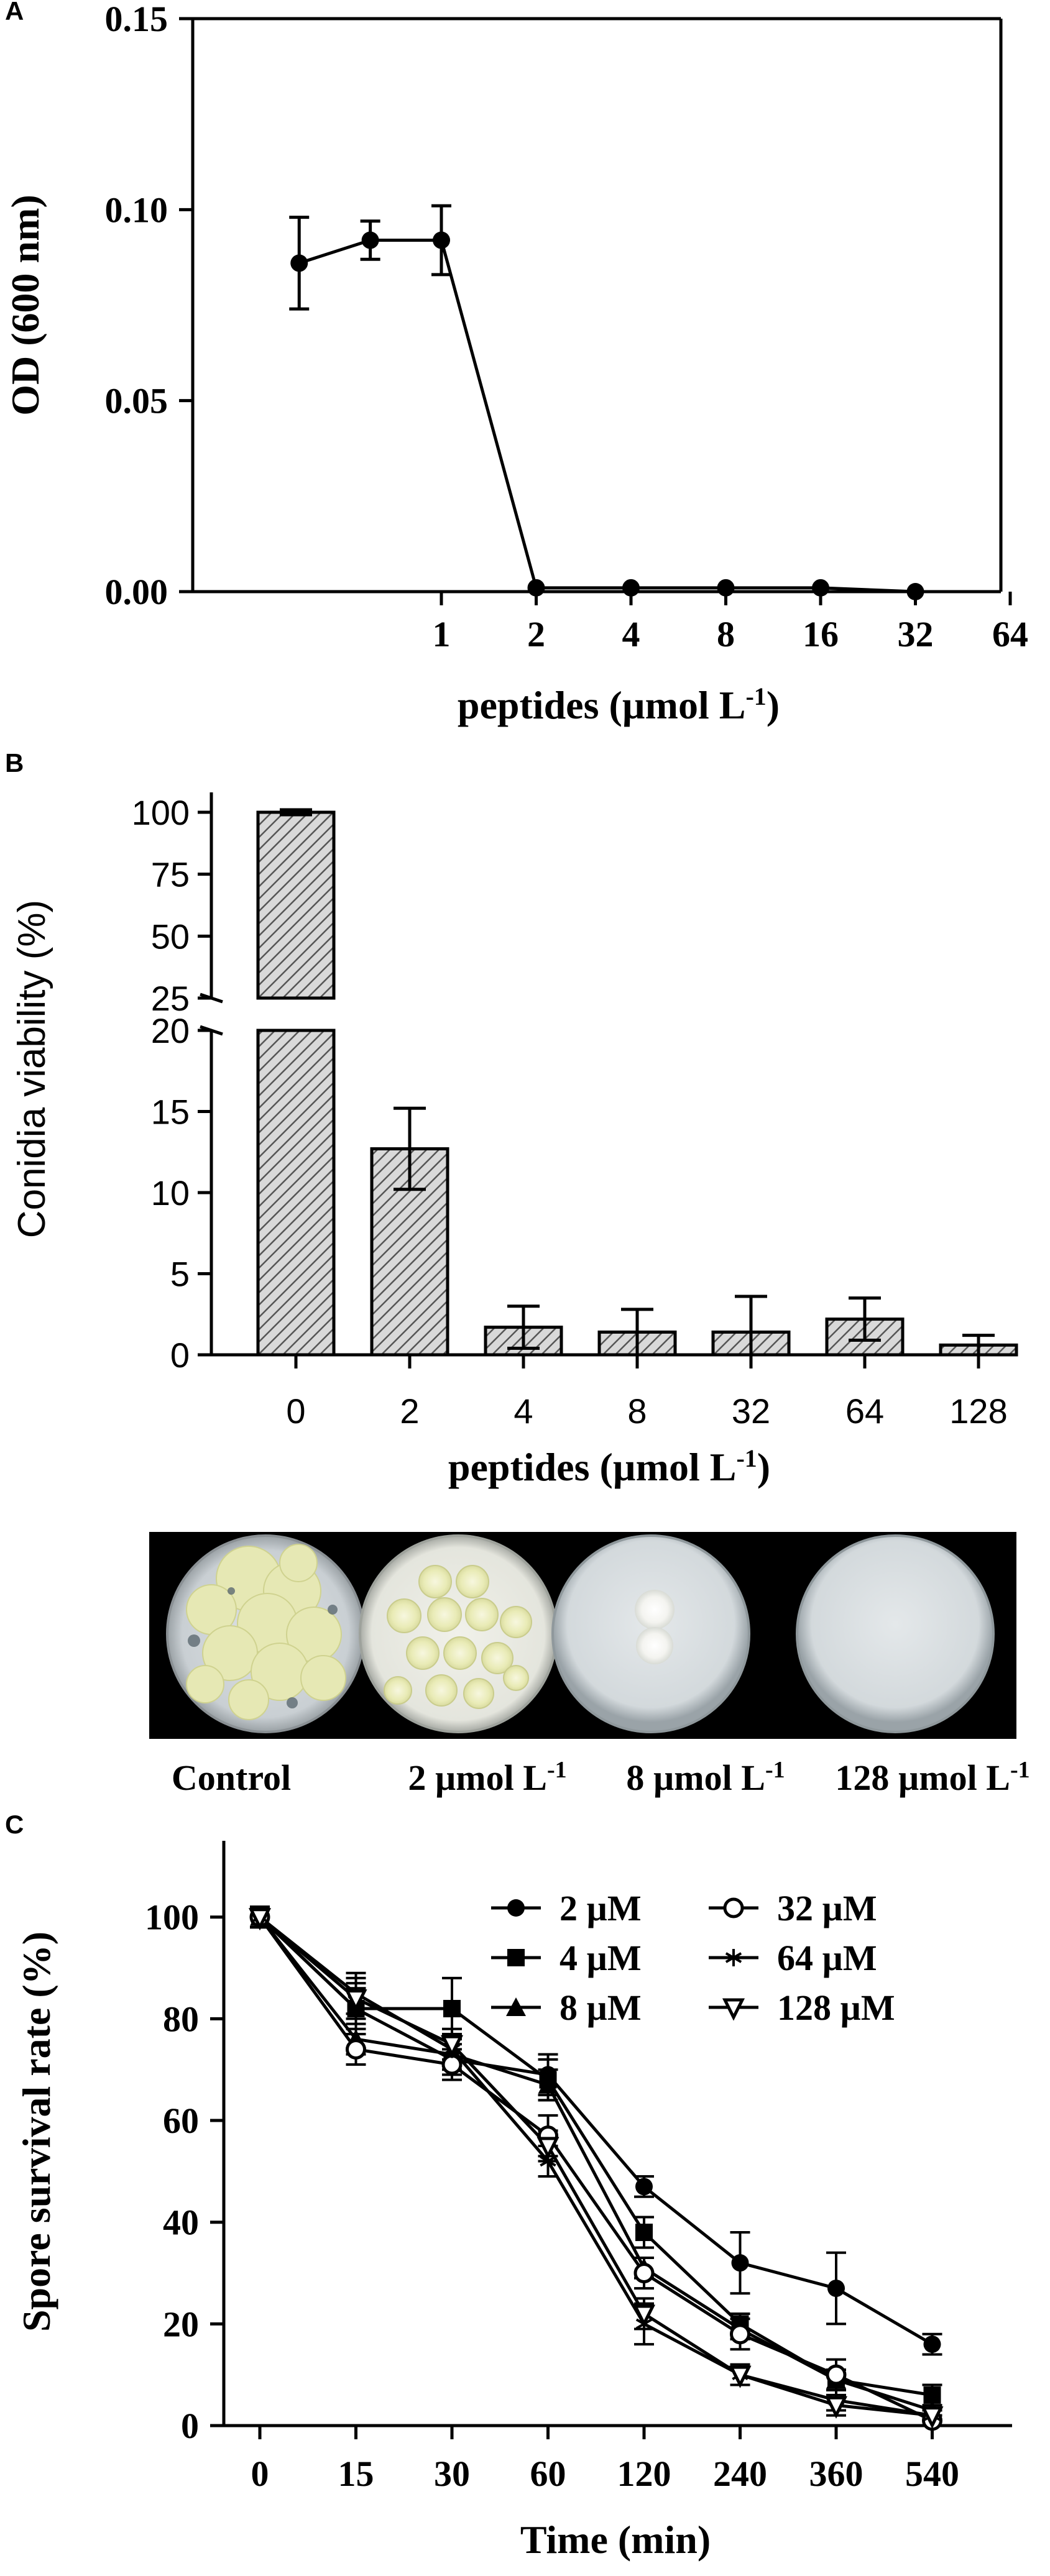 Image resolution: width=1050 pixels, height=2576 pixels. Describe the element at coordinates (170, 1192) in the screenshot. I see `panel-b-y-tick-label: 10` at that location.